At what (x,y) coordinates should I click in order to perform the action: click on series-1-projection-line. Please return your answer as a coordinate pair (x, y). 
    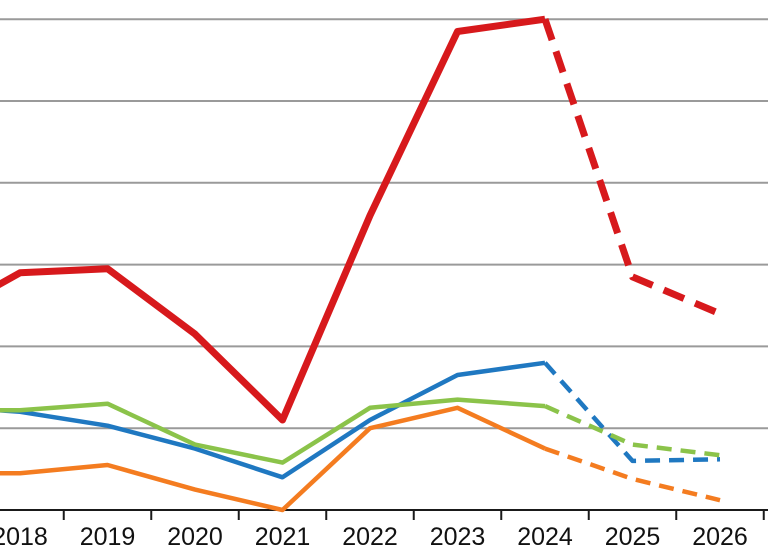
    Looking at the image, I should click on (632, 412).